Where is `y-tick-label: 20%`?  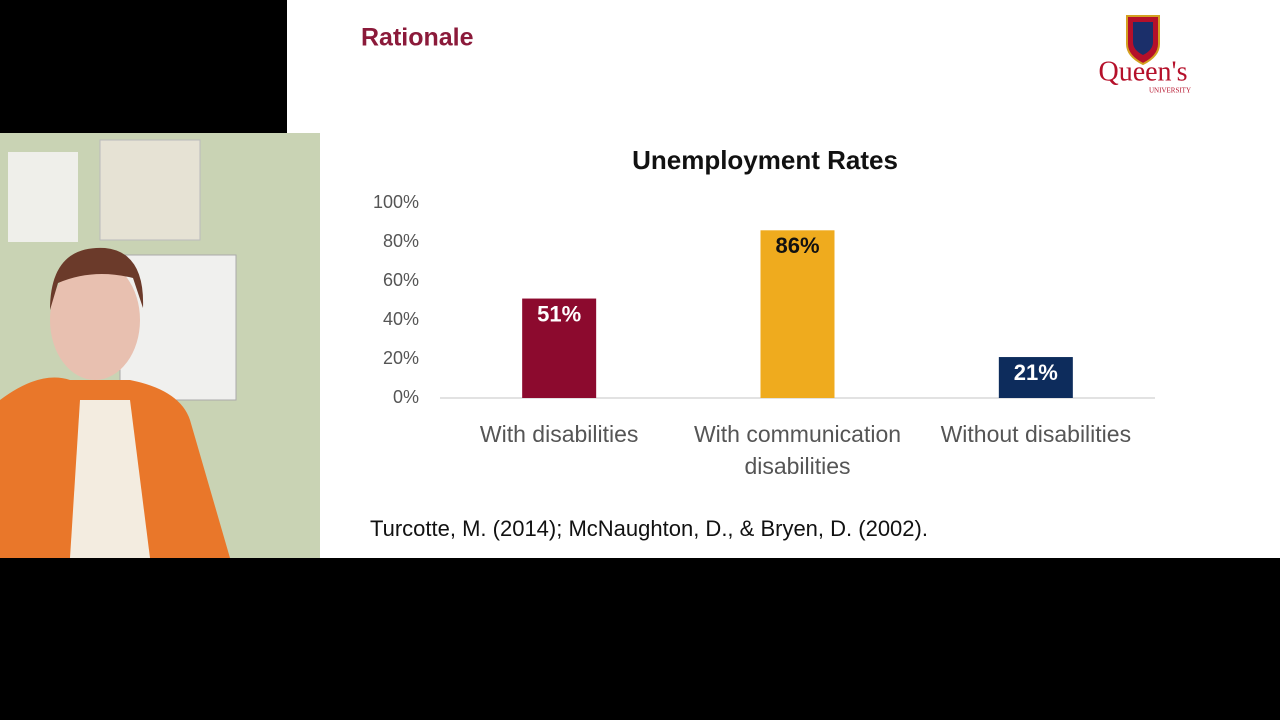 y-tick-label: 20% is located at coordinates (401, 358).